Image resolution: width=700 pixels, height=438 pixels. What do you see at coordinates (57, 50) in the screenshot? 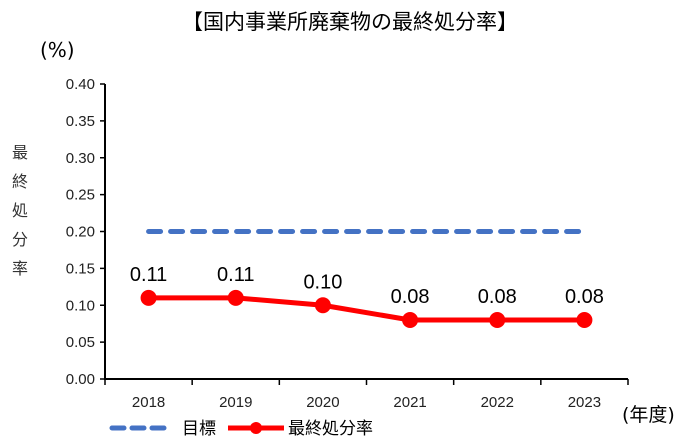
I see `y-unit-label: (%)` at bounding box center [57, 50].